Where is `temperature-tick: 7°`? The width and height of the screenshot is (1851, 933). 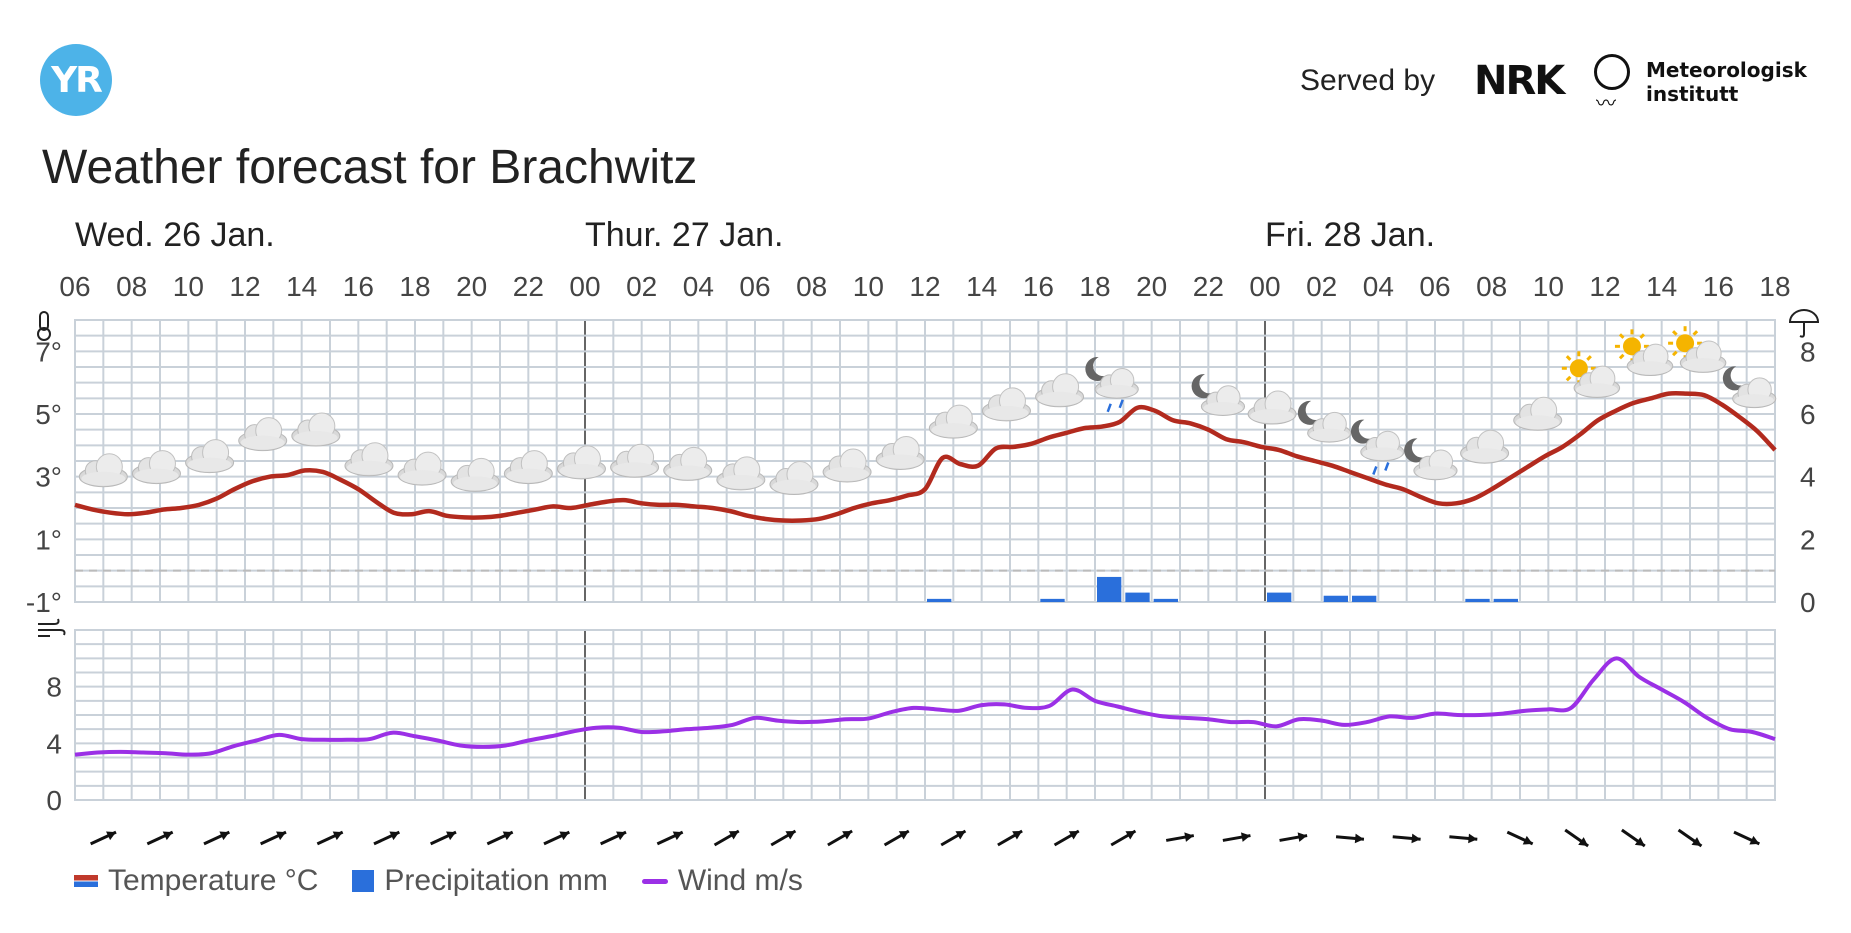
temperature-tick: 7° is located at coordinates (48, 351).